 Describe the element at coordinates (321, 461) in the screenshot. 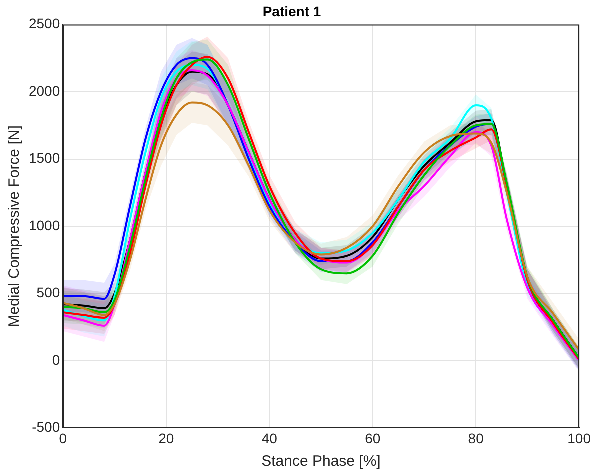

I see `x-axis-title: Stance Phase [%]` at that location.